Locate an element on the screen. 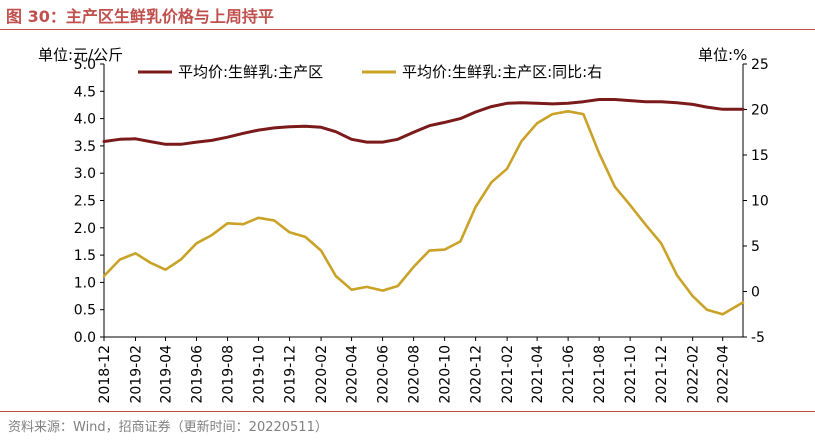  footer-rule is located at coordinates (407, 411).